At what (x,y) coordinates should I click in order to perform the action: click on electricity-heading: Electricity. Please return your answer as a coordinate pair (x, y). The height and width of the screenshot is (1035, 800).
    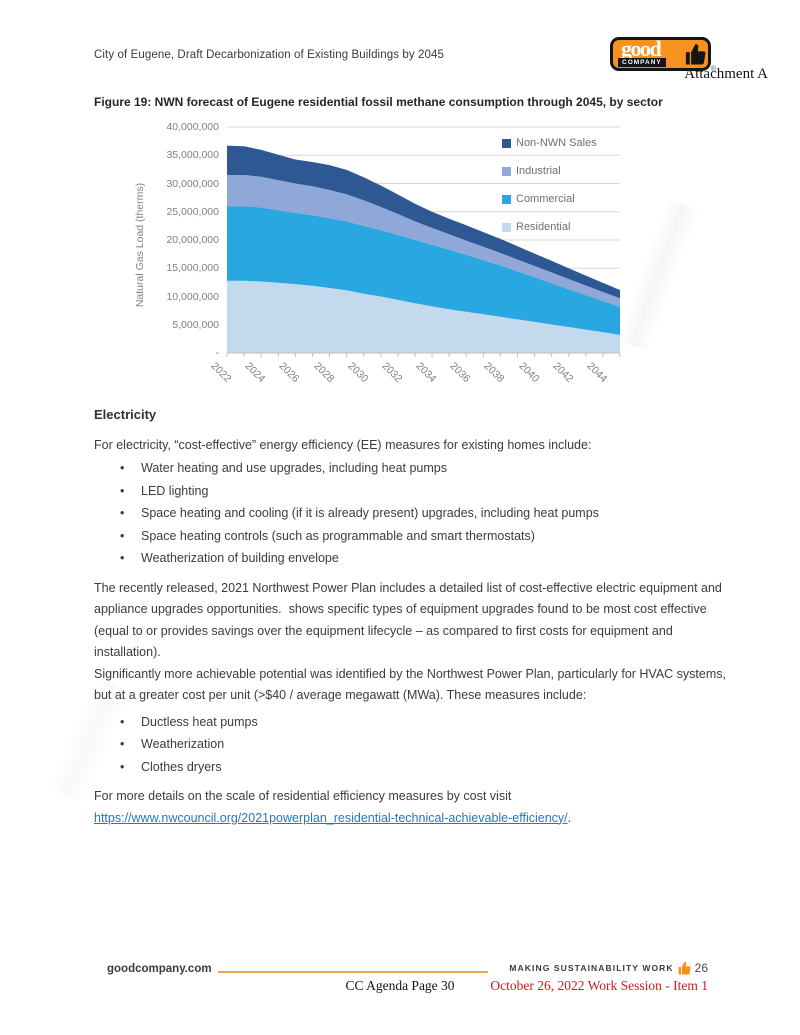
    Looking at the image, I should click on (125, 414).